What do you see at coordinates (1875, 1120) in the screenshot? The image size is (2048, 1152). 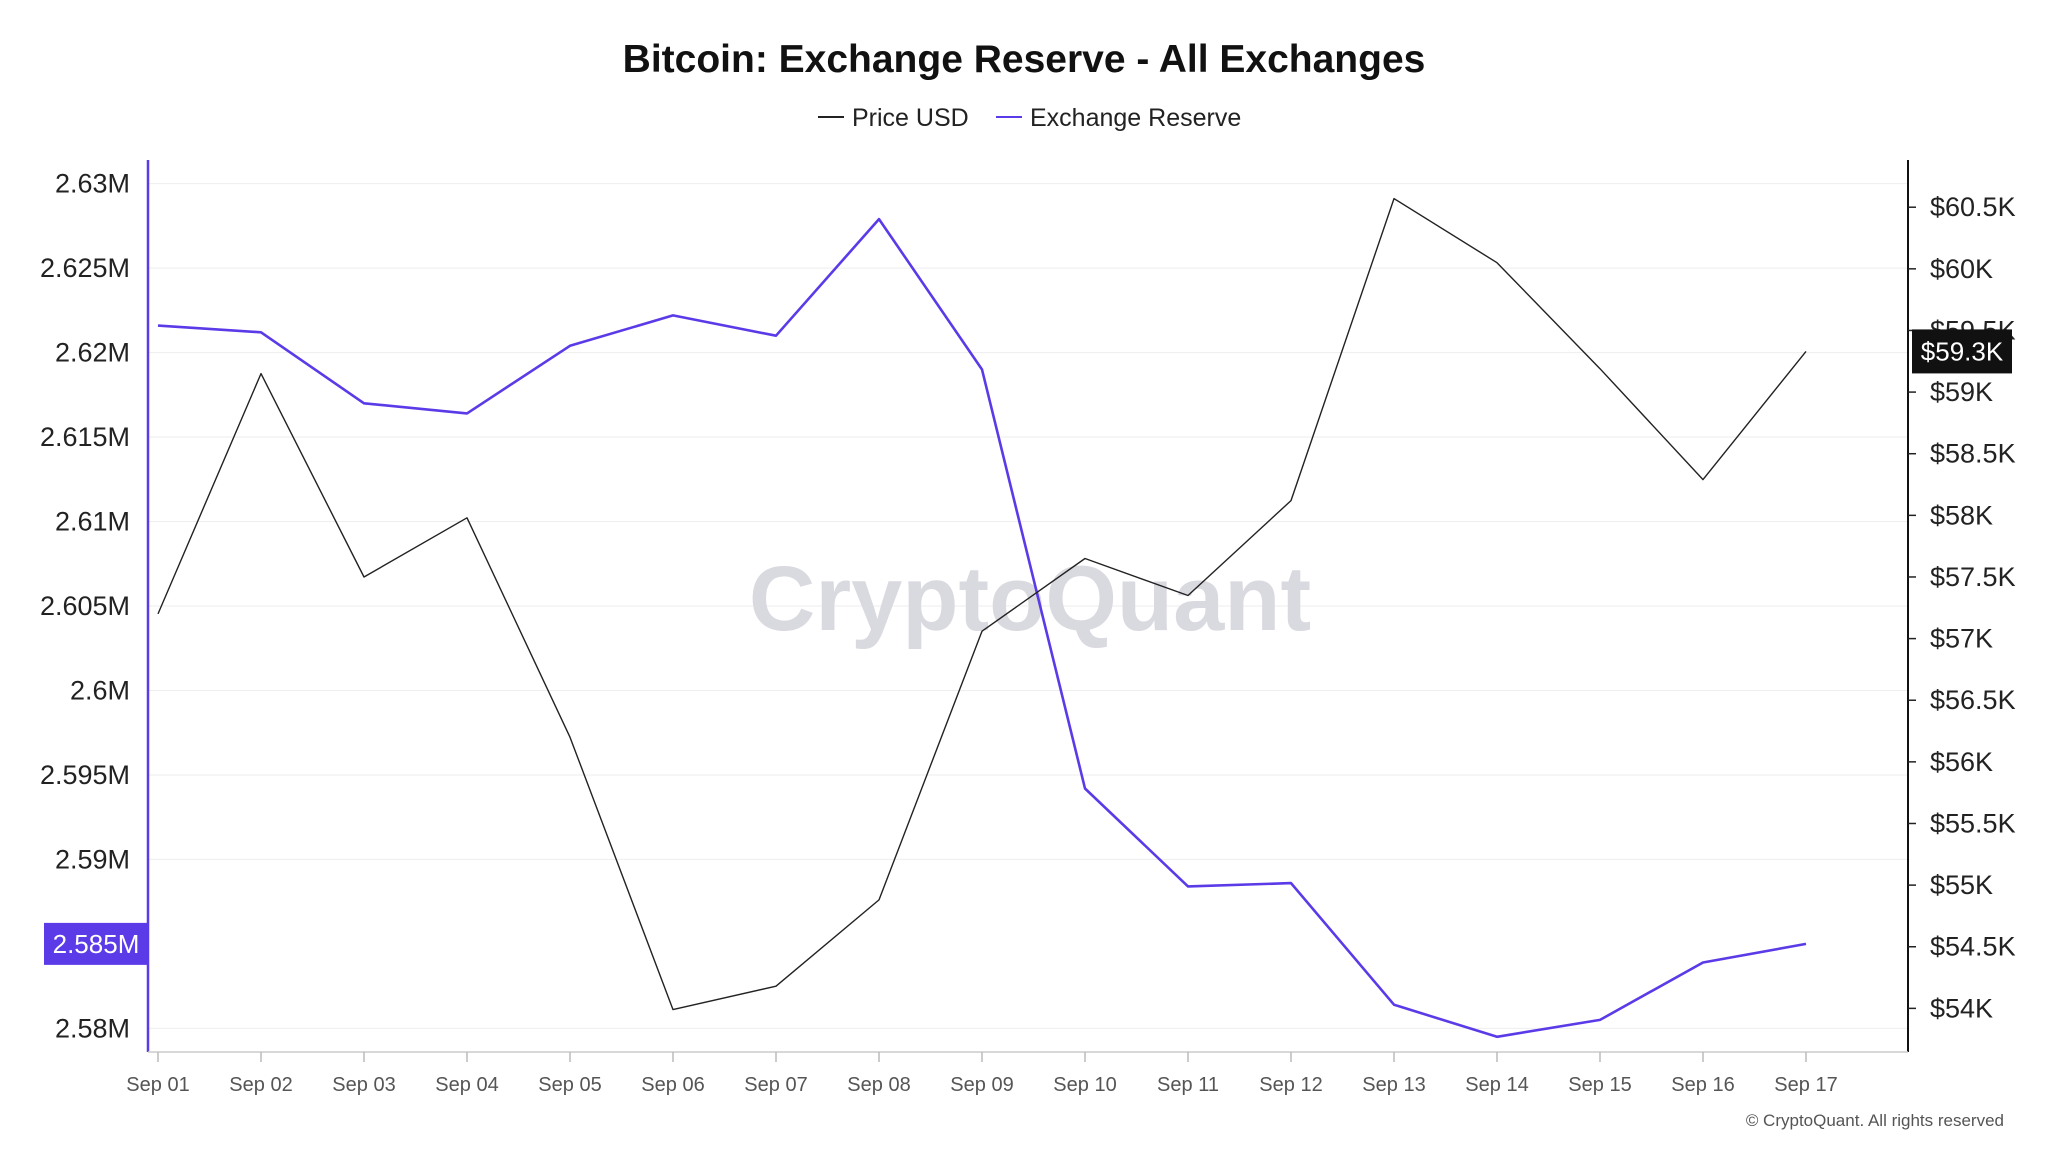 I see `copyright-notice: © CryptoQuant. All rights reserved` at bounding box center [1875, 1120].